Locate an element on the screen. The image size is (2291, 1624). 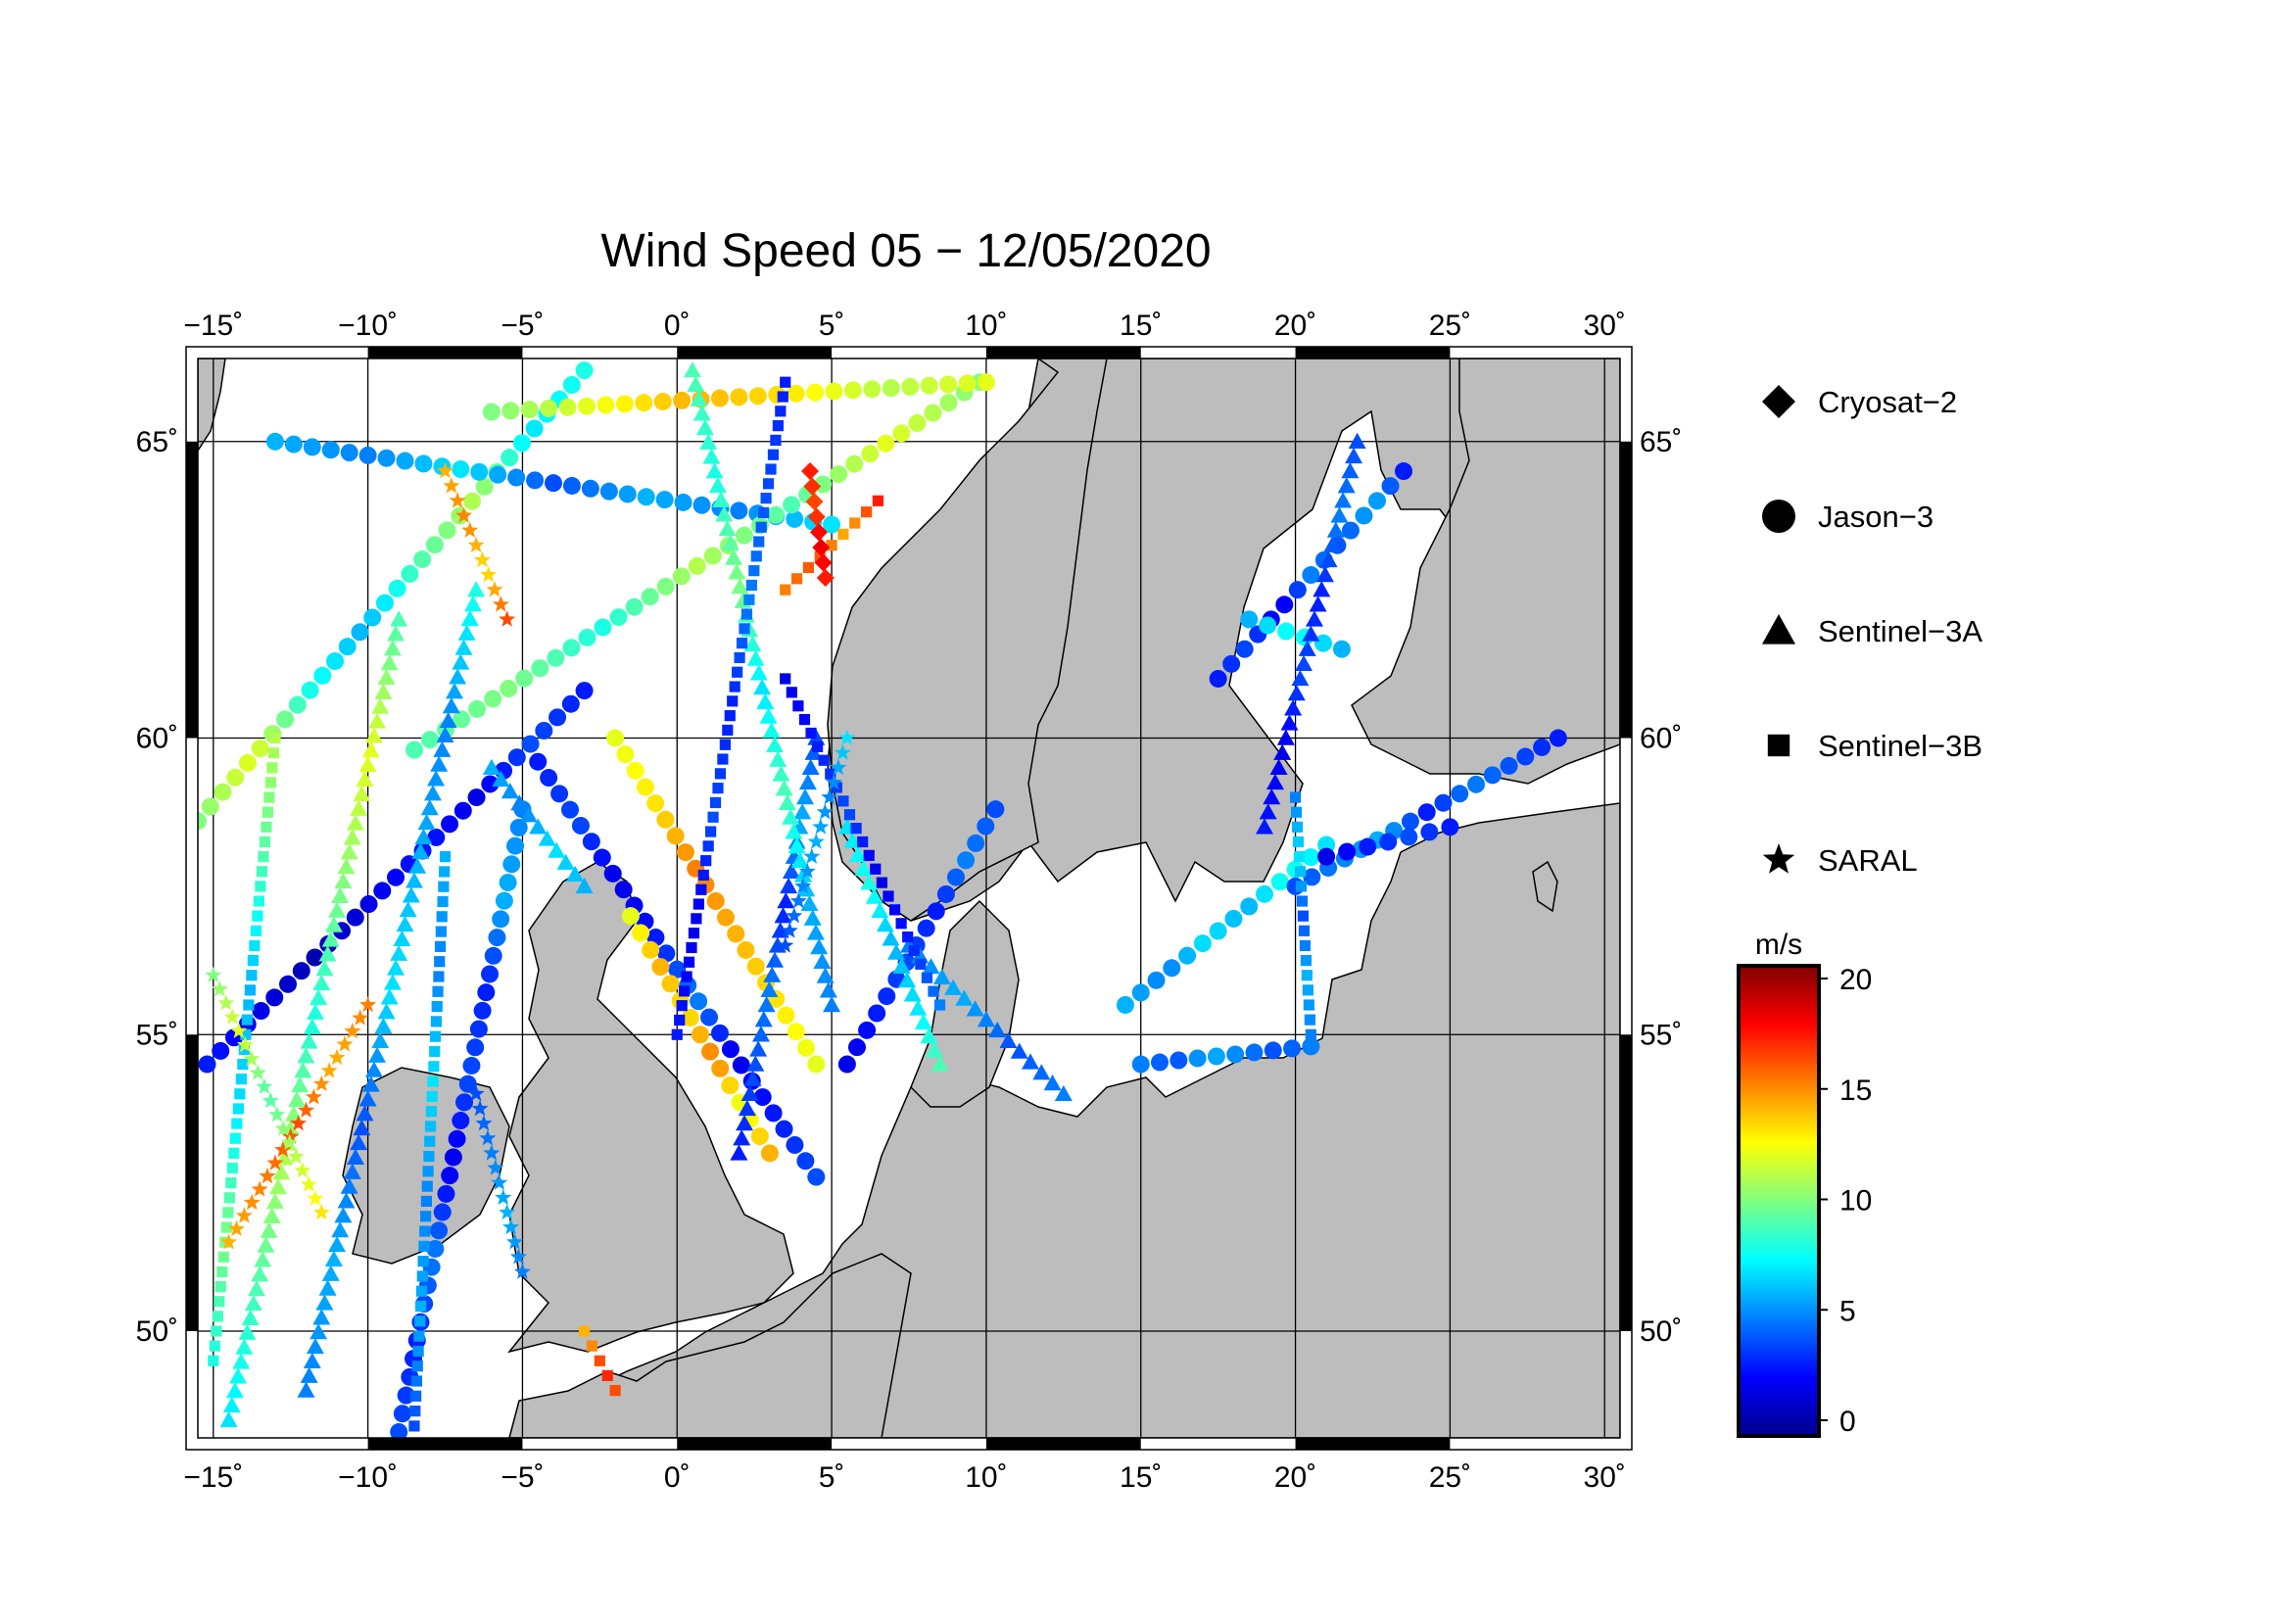
lat-tick-label-left: 60˚ is located at coordinates (157, 739).